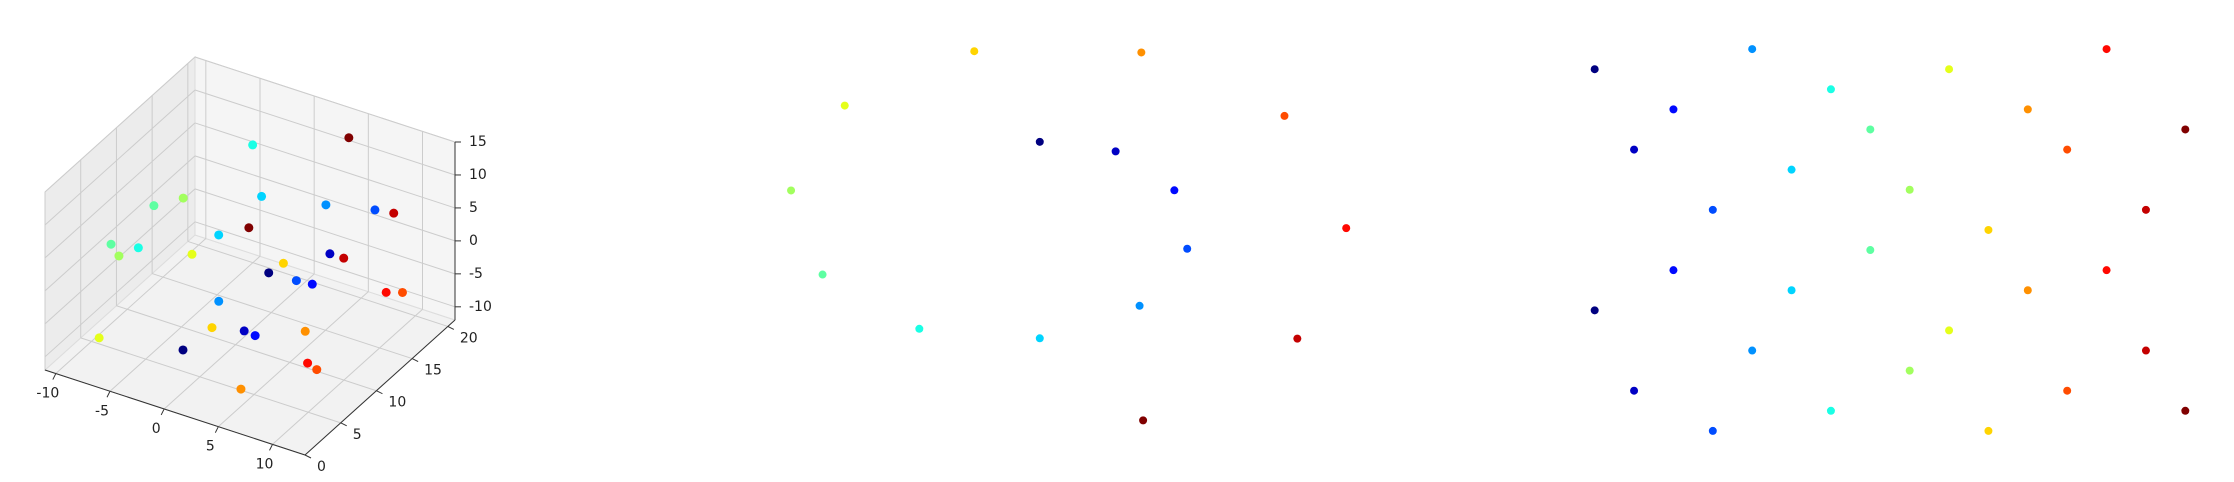 This screenshot has height=482, width=2234. I want to click on z-tick-label: 5, so click(473, 208).